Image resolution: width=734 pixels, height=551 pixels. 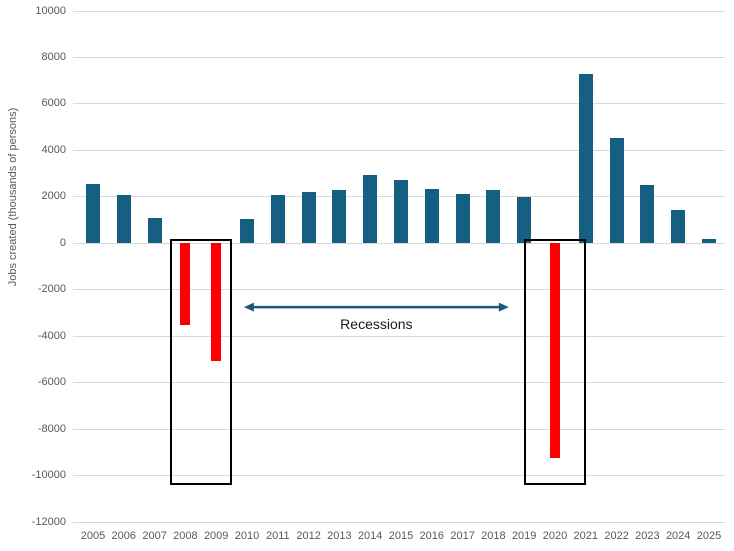 What do you see at coordinates (399, 336) in the screenshot?
I see `gridline--4000` at bounding box center [399, 336].